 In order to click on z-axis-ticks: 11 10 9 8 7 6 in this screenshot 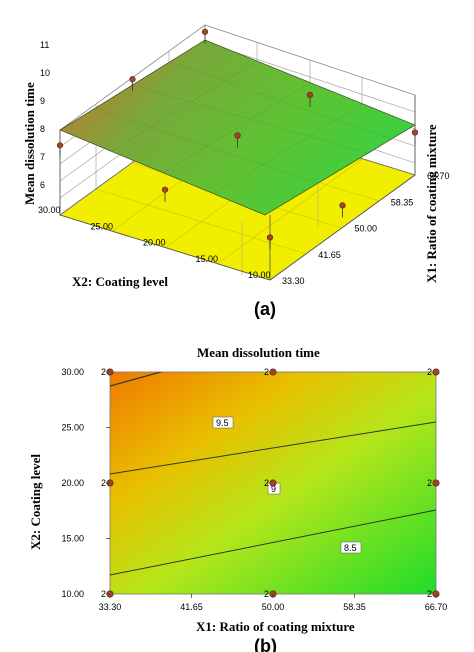, I will do `click(45, 115)`.